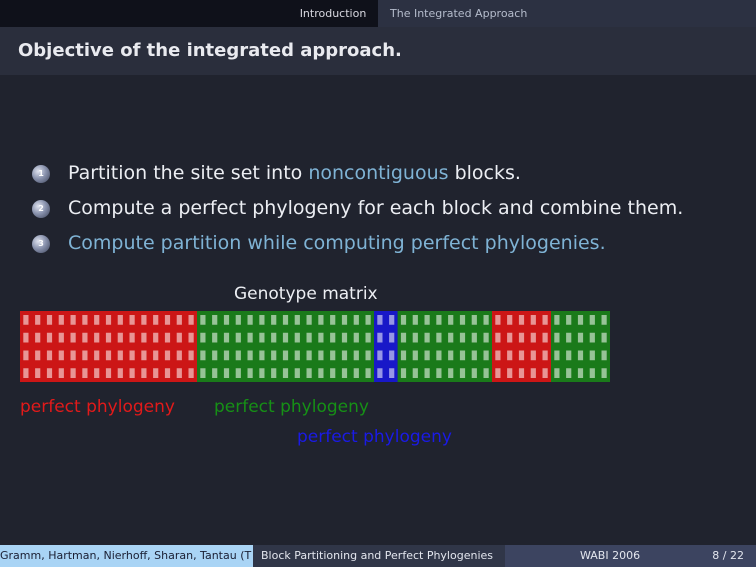  I want to click on block-label-red: perfect phylogeny, so click(97, 407).